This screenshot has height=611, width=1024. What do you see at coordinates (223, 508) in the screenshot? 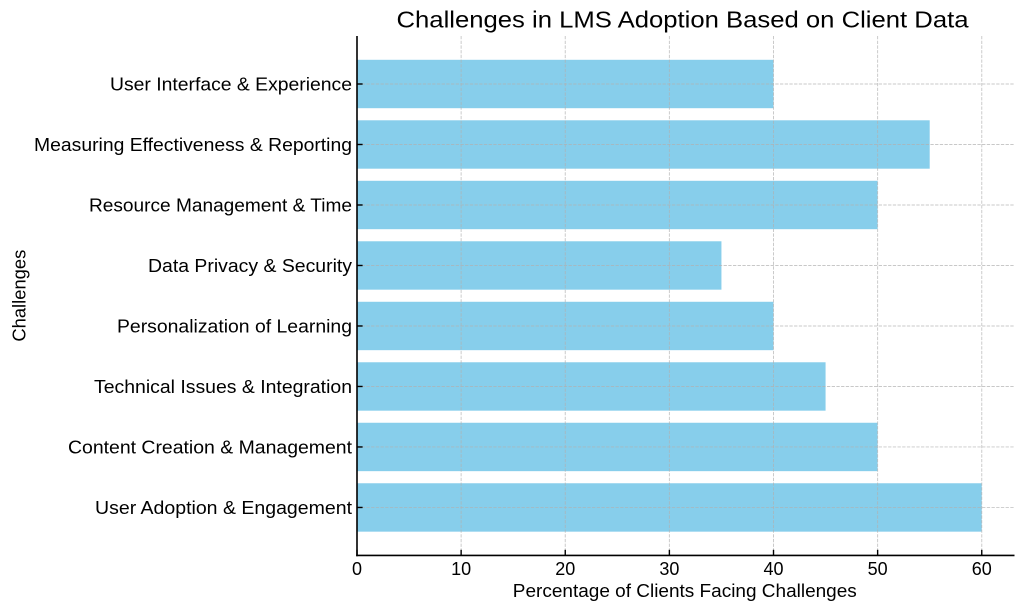
I see `svg-text: User Adoption & Engagement` at bounding box center [223, 508].